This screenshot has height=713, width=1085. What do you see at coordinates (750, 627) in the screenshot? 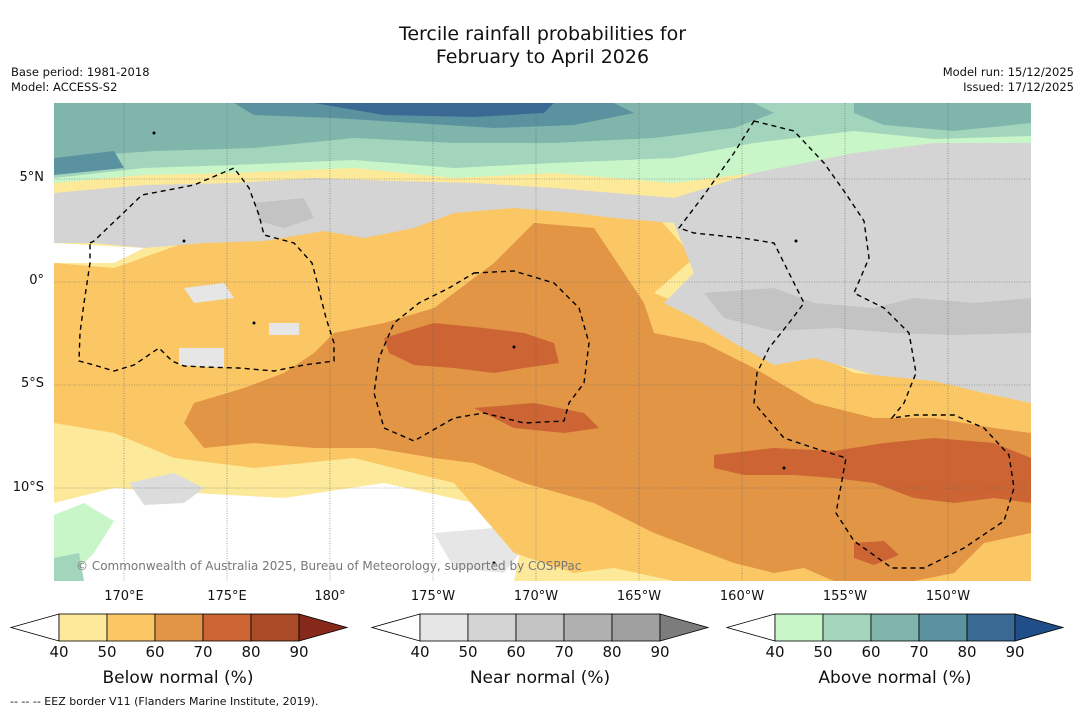
I see `above-bar-low-extend` at bounding box center [750, 627].